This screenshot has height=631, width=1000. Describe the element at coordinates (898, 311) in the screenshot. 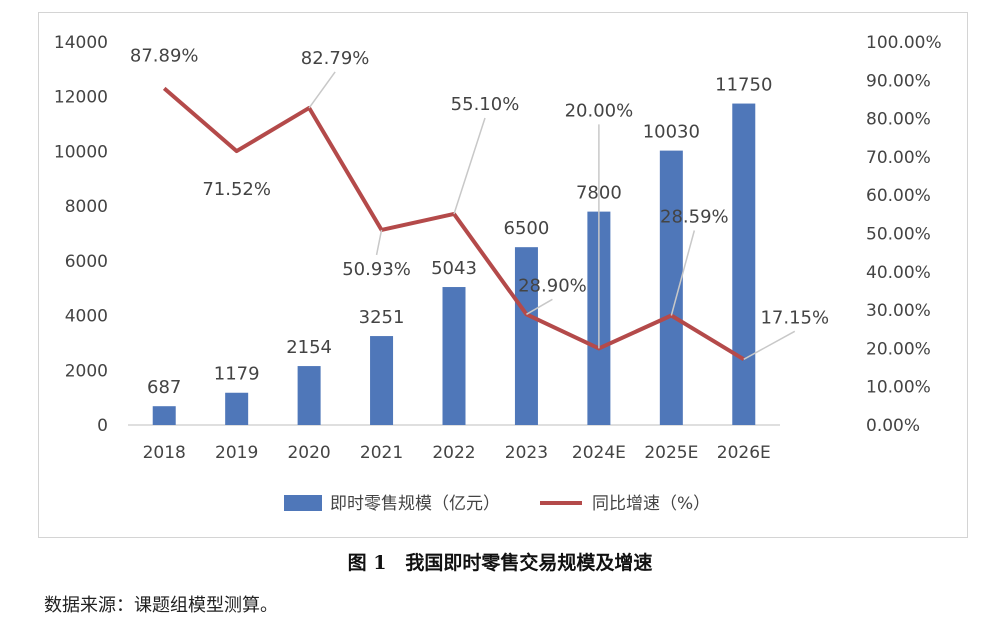

I see `y-right-tick-label: 30.00%` at that location.